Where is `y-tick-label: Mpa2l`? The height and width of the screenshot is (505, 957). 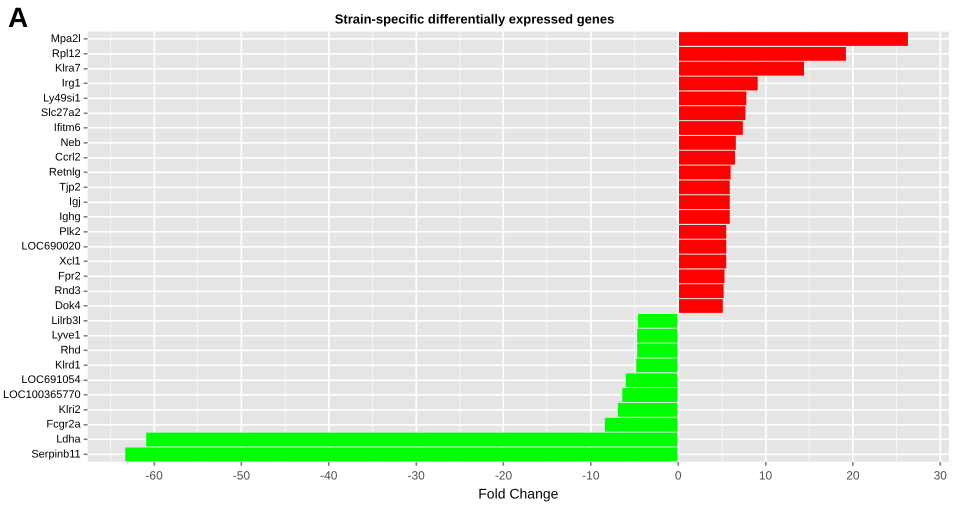
y-tick-label: Mpa2l is located at coordinates (65, 39).